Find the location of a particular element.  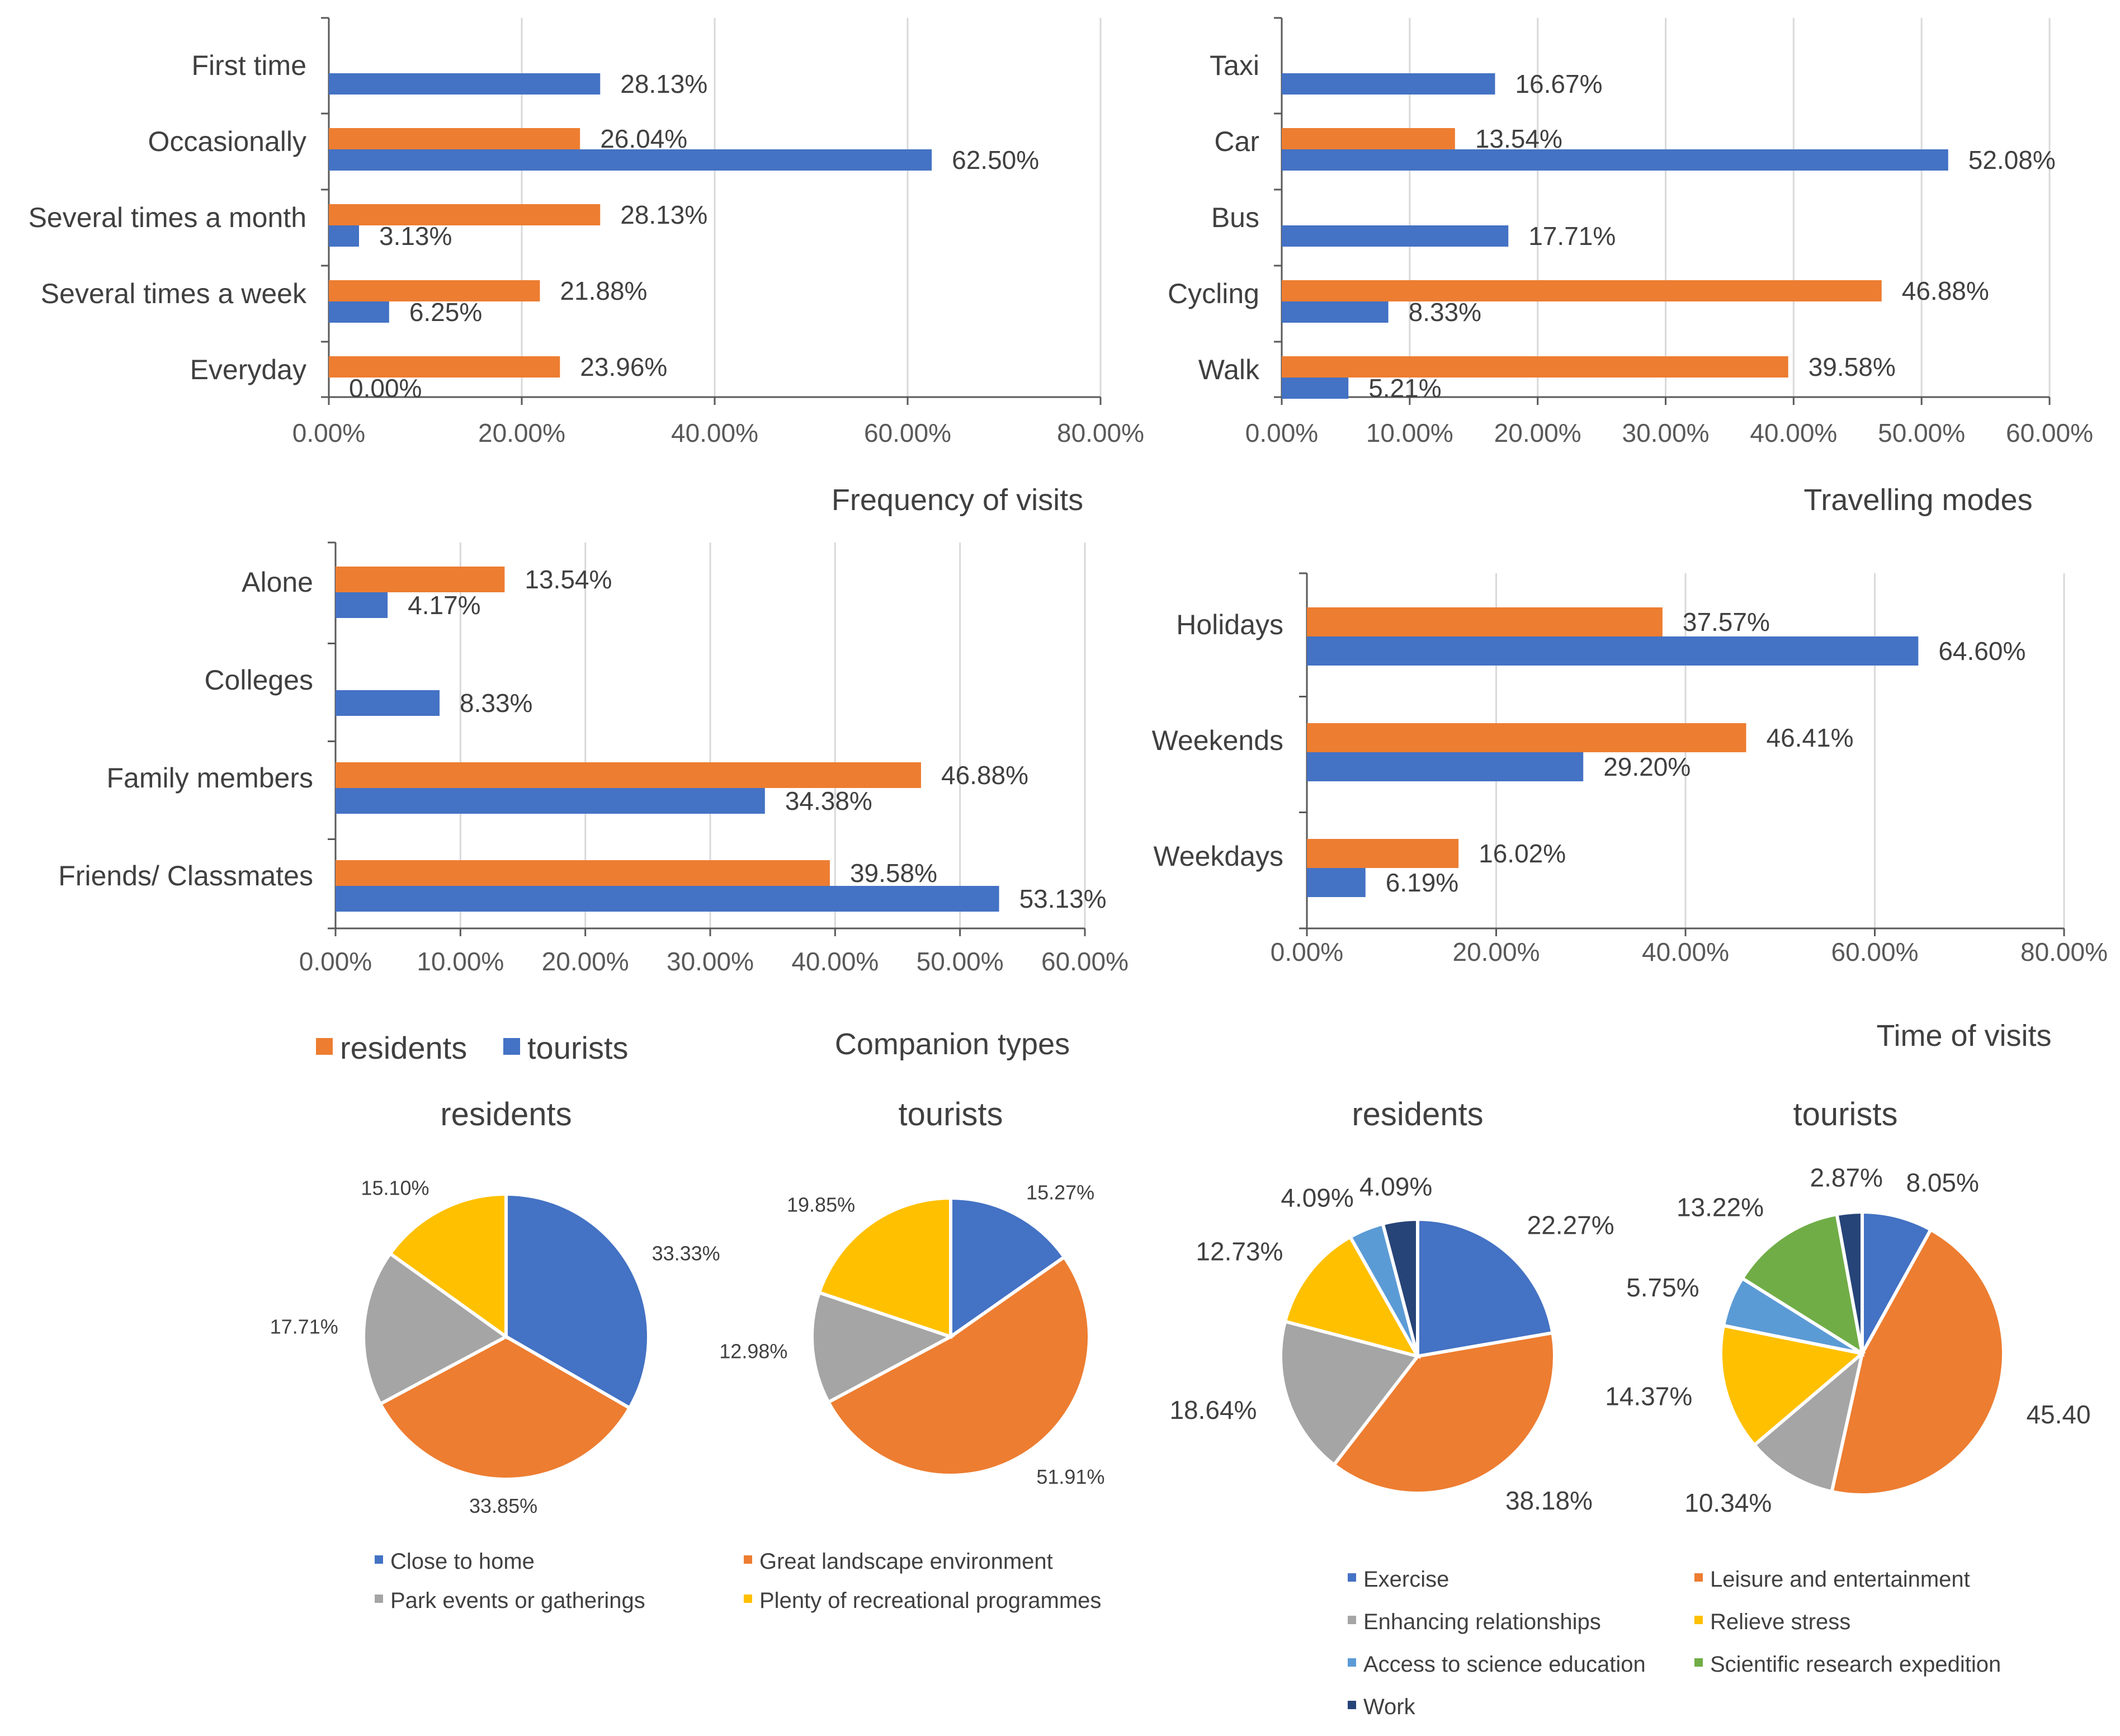

legend-swatch-residents is located at coordinates (325, 1046).